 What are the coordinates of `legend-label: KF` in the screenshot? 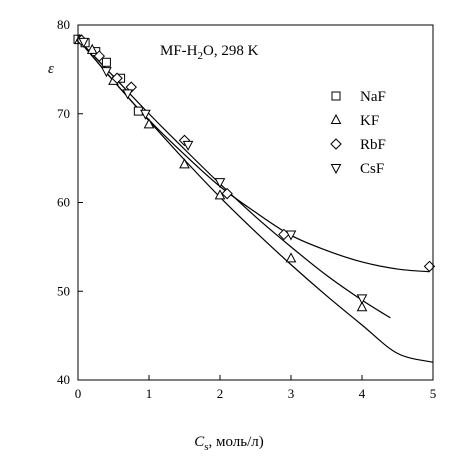 It's located at (369, 121).